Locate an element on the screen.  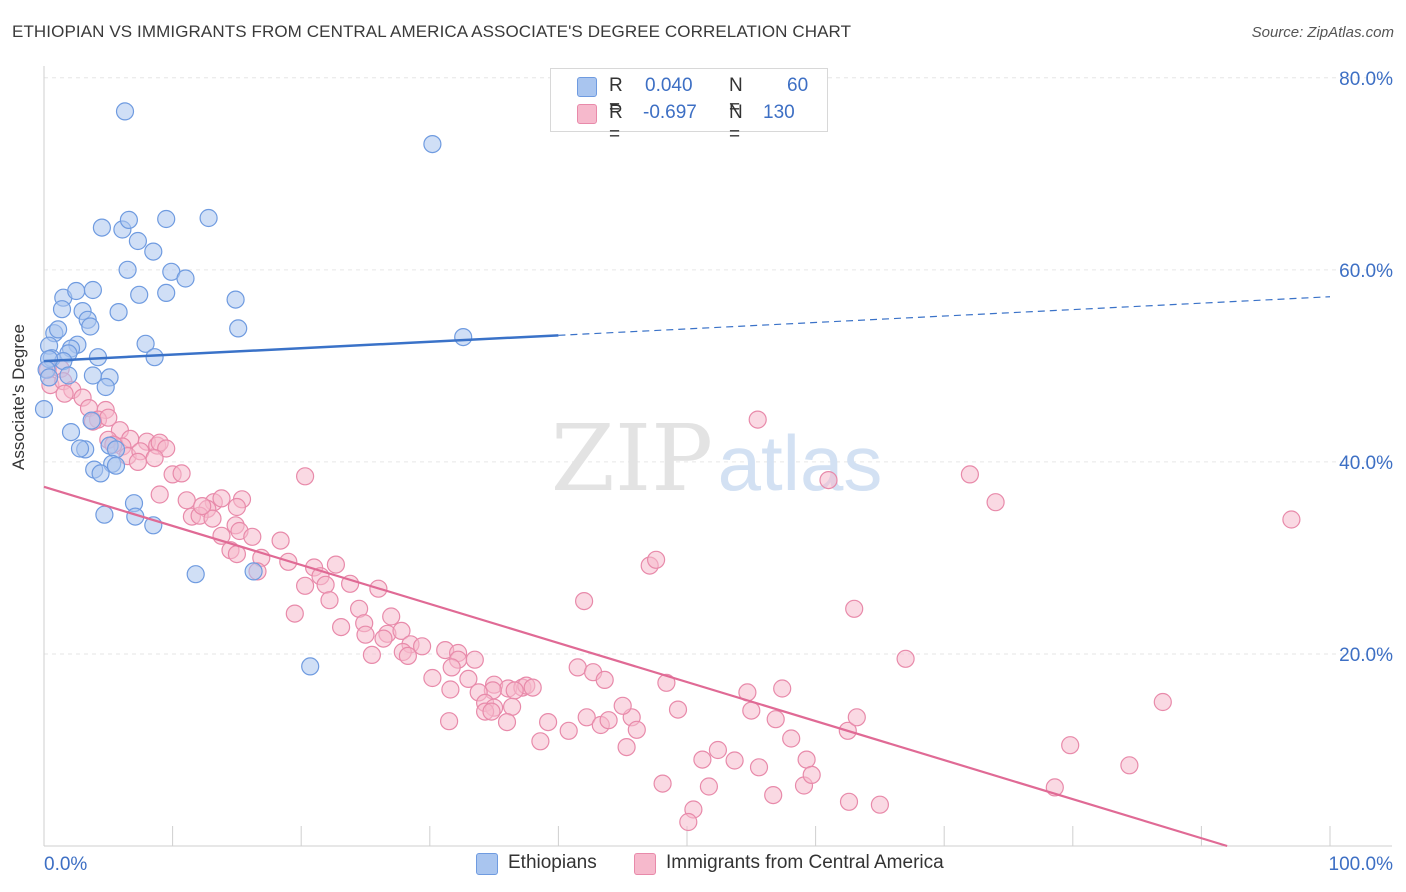
watermark-zip: ZIP is located at coordinates (632, 458).